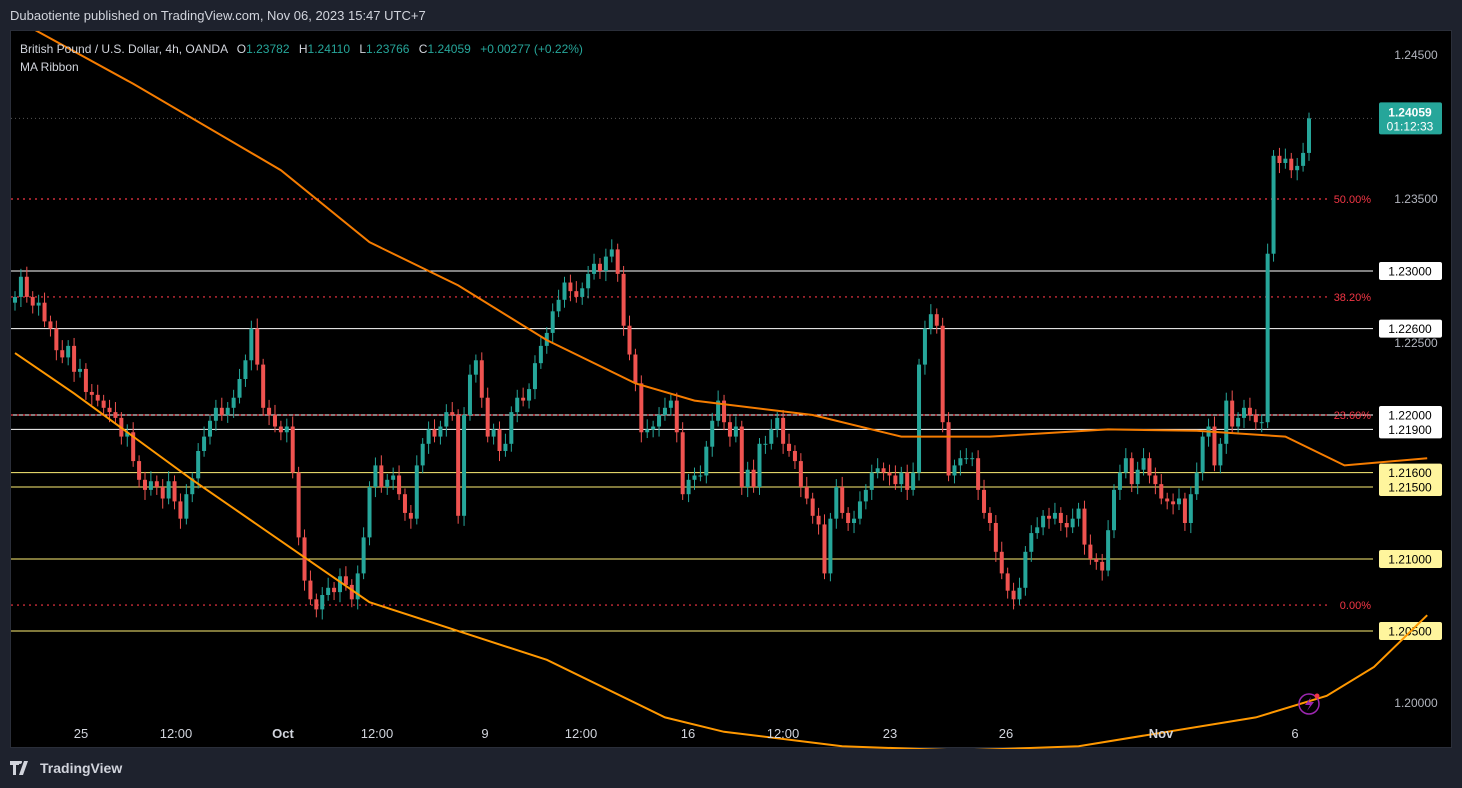  Describe the element at coordinates (49, 67) in the screenshot. I see `indicator-label: MA Ribbon` at that location.